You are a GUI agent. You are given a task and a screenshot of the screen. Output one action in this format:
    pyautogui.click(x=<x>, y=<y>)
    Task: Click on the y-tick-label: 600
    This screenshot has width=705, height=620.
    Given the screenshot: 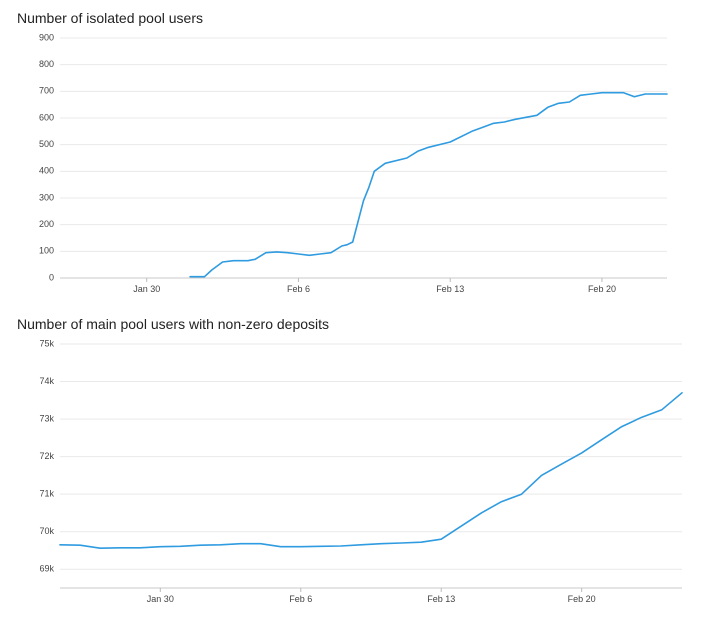 What is the action you would take?
    pyautogui.click(x=46, y=117)
    